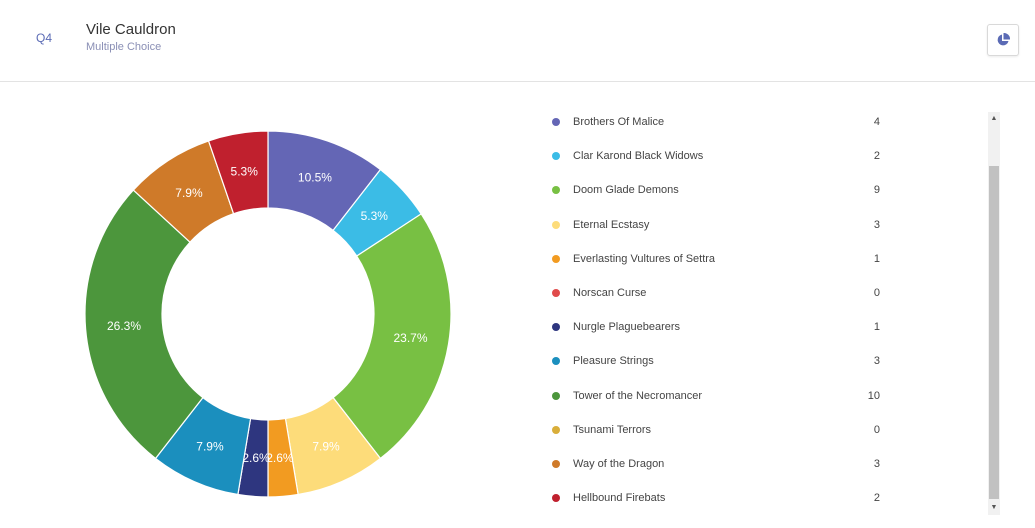  I want to click on legend-item: Norscan Curse 0, so click(762, 293).